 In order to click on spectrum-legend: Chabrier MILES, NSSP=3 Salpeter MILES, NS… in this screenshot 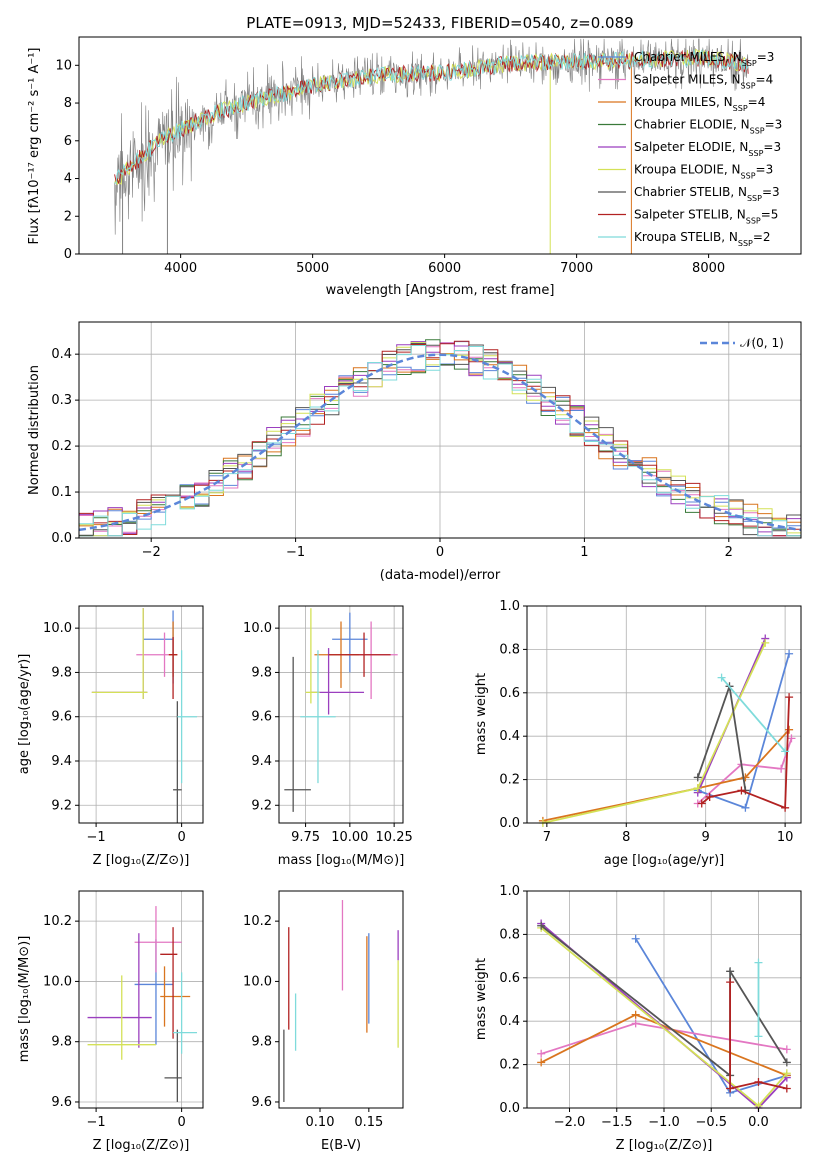, I will do `click(690, 149)`.